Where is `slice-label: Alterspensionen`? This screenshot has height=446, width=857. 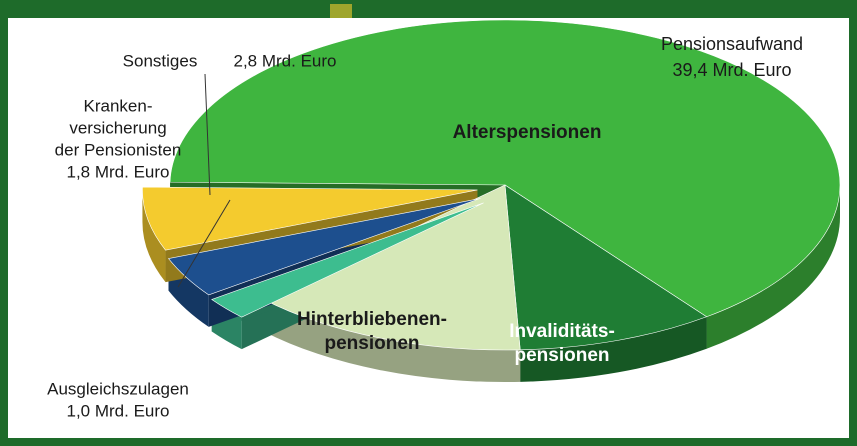 slice-label: Alterspensionen is located at coordinates (527, 132).